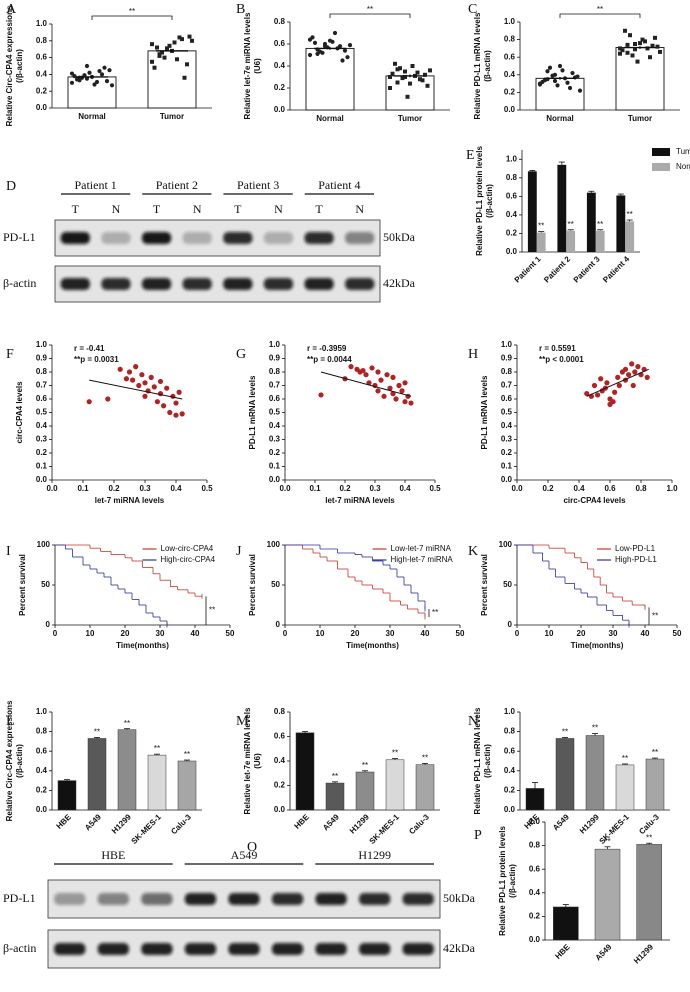  I want to click on x-tick-label: 0.1, so click(315, 488).